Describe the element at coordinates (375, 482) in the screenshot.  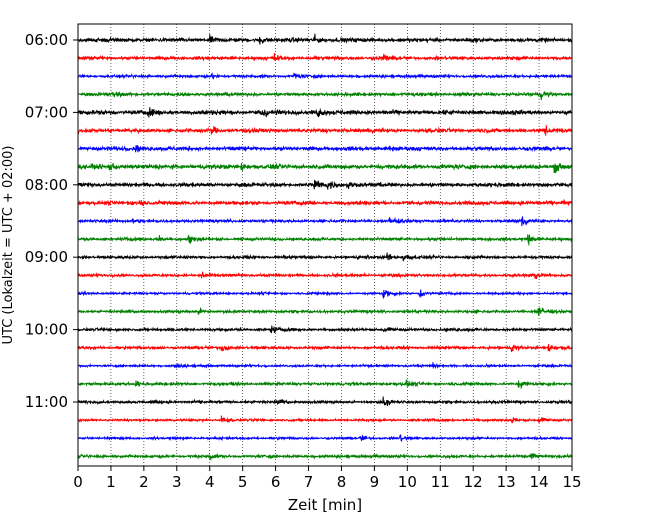
I see `x-tick-label-9: 9` at that location.